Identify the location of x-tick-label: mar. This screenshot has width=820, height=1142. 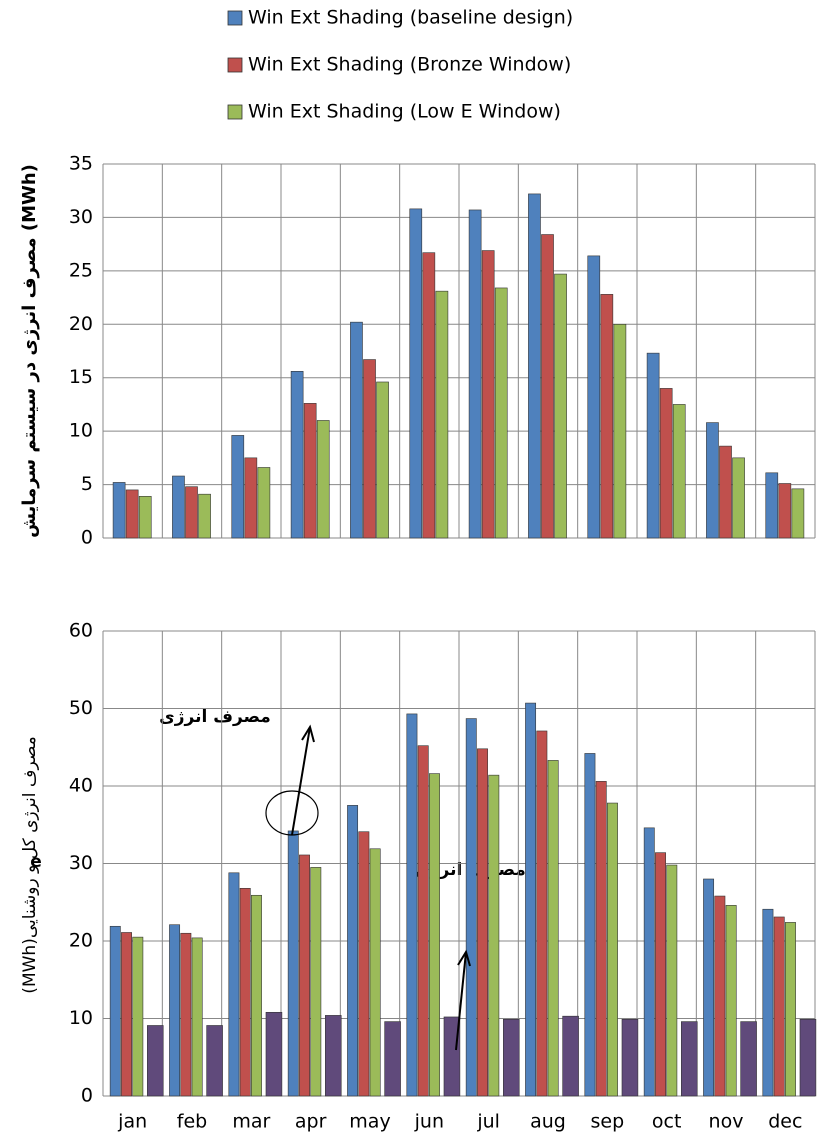
(251, 1122).